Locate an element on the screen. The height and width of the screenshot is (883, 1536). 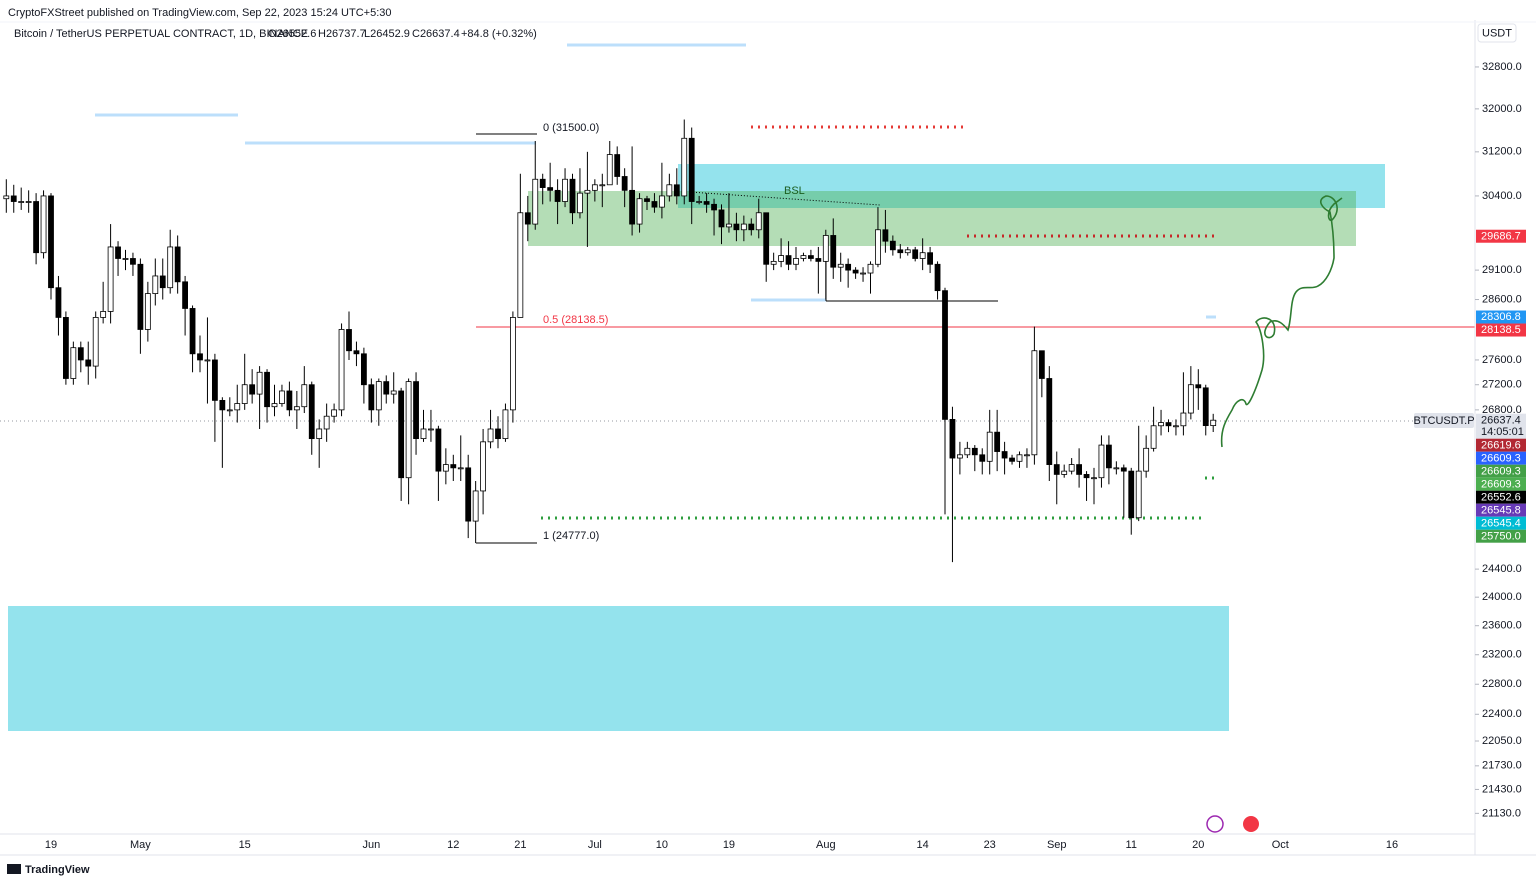
hand-drawing is located at coordinates (1281, 321).